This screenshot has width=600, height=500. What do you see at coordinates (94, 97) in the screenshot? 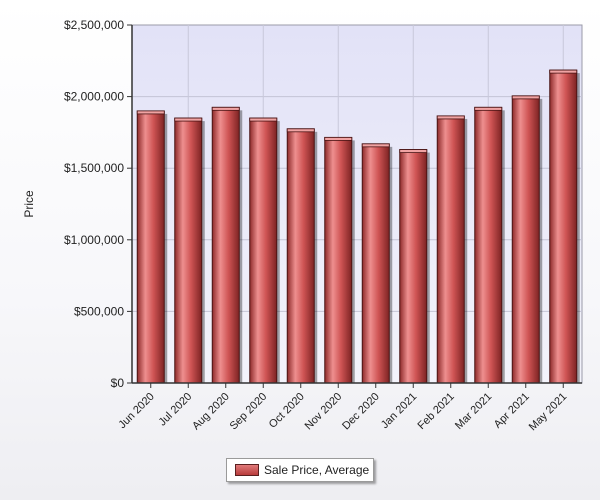
I see `y-tick-label: $2,000,000` at bounding box center [94, 97].